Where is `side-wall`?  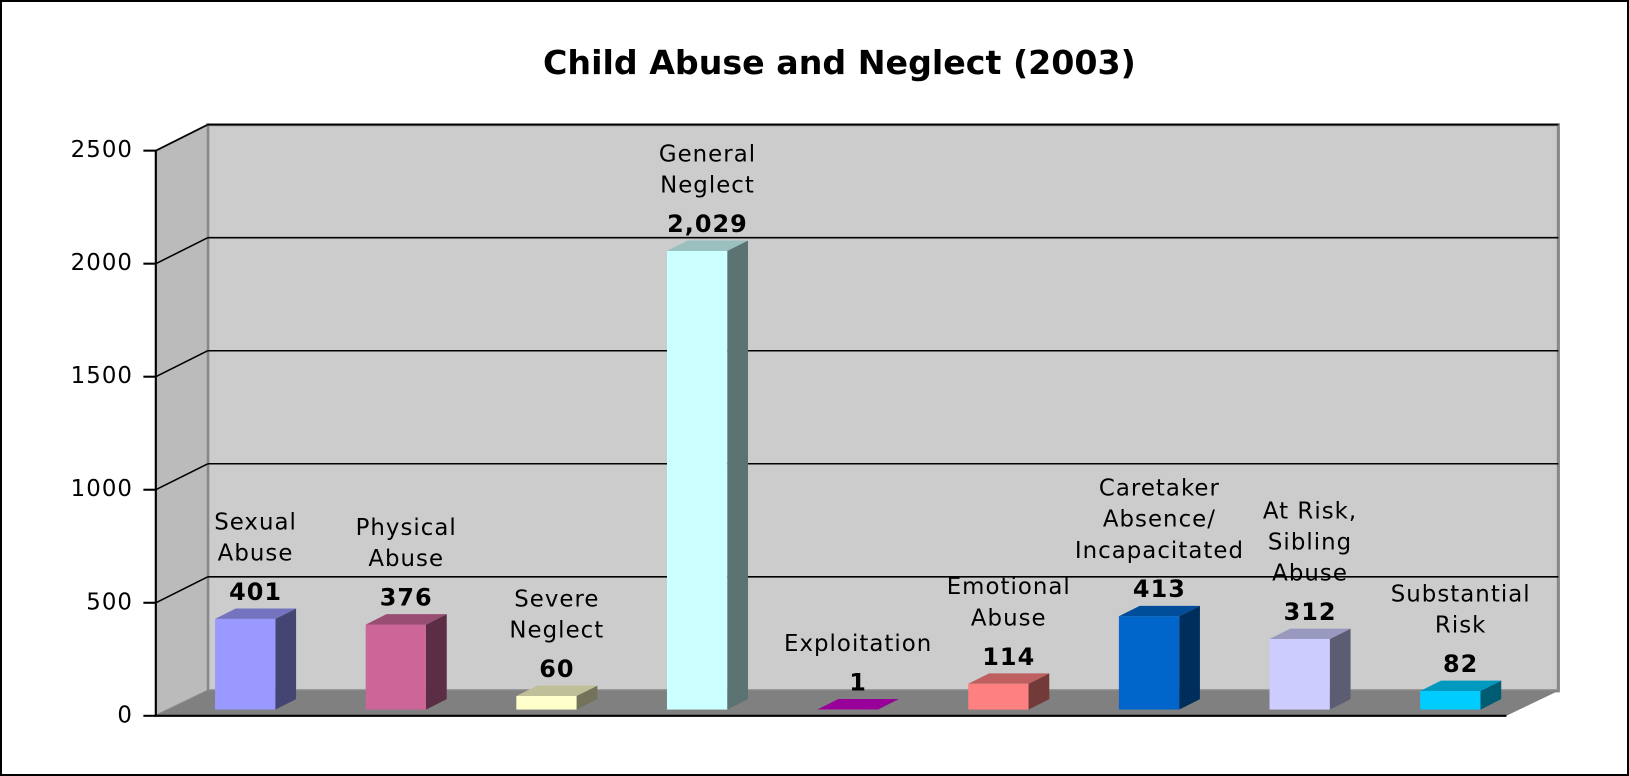
side-wall is located at coordinates (181, 420).